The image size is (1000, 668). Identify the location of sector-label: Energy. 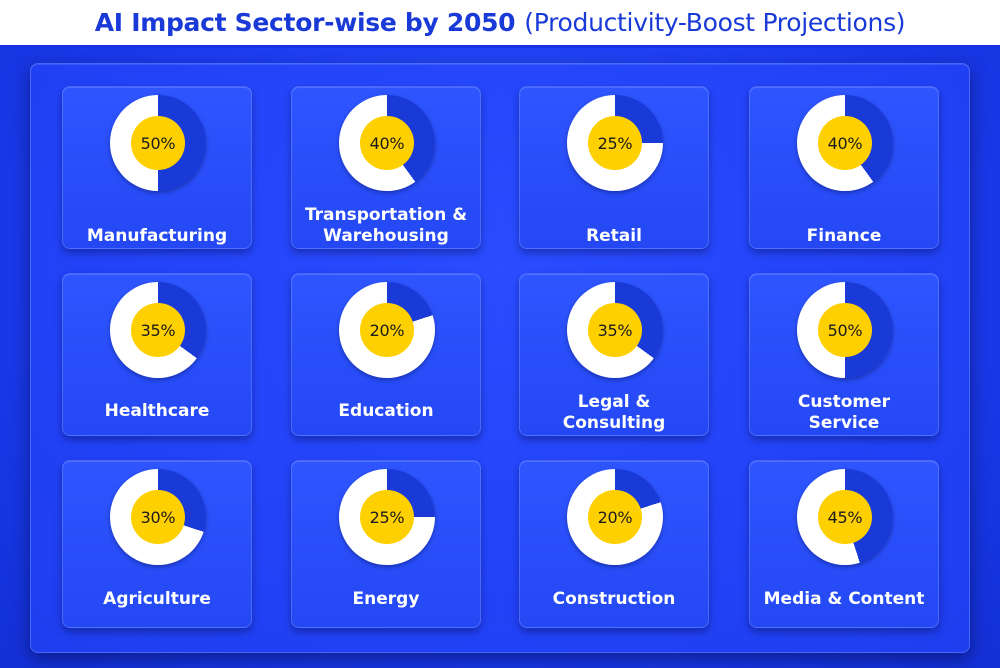
(386, 599).